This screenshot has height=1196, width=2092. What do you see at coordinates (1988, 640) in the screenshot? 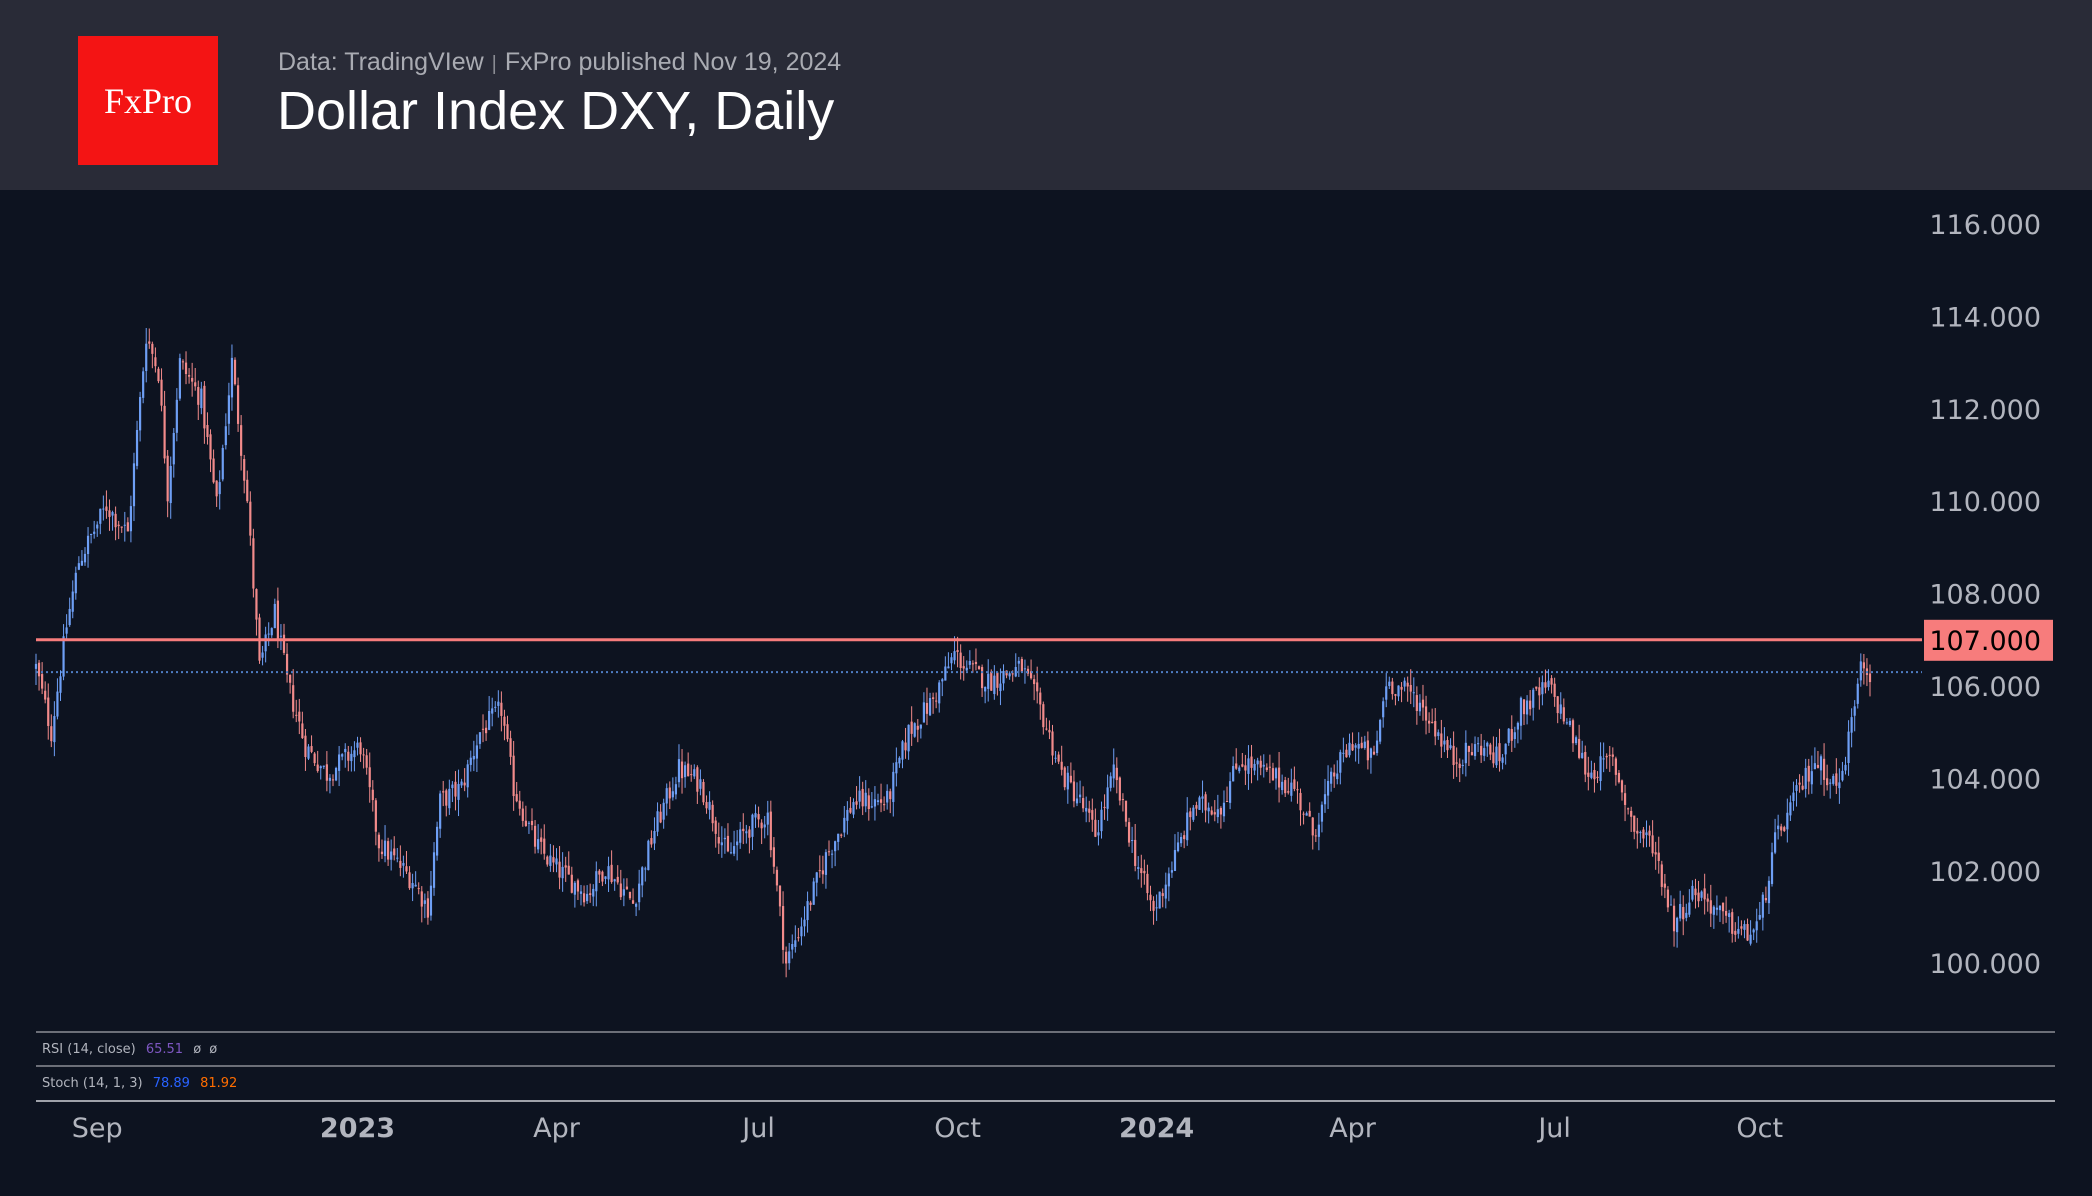
I see `level-price-badge` at bounding box center [1988, 640].